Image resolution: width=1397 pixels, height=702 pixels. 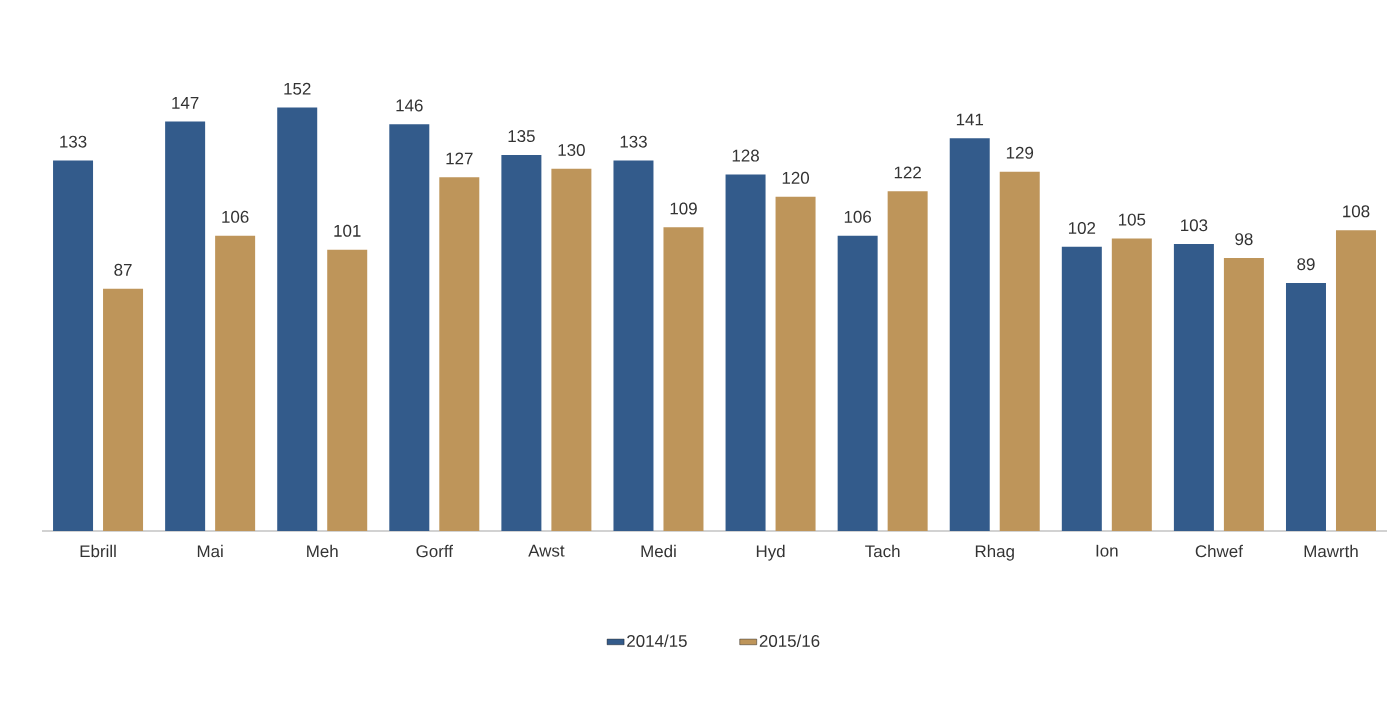 What do you see at coordinates (1132, 219) in the screenshot?
I see `data-label: 105` at bounding box center [1132, 219].